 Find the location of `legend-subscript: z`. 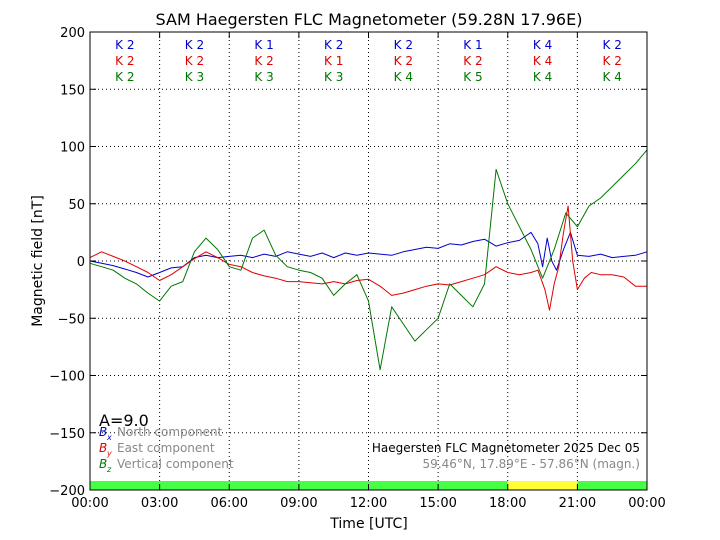

legend-subscript: z is located at coordinates (109, 469).